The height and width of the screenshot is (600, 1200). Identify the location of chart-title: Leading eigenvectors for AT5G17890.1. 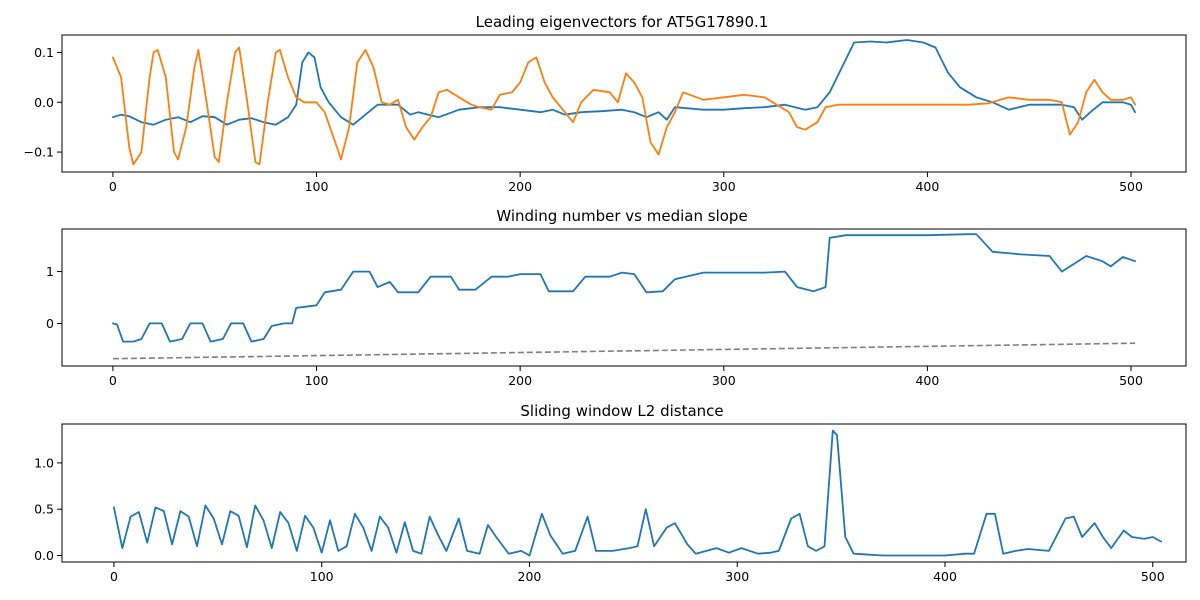
(622, 22).